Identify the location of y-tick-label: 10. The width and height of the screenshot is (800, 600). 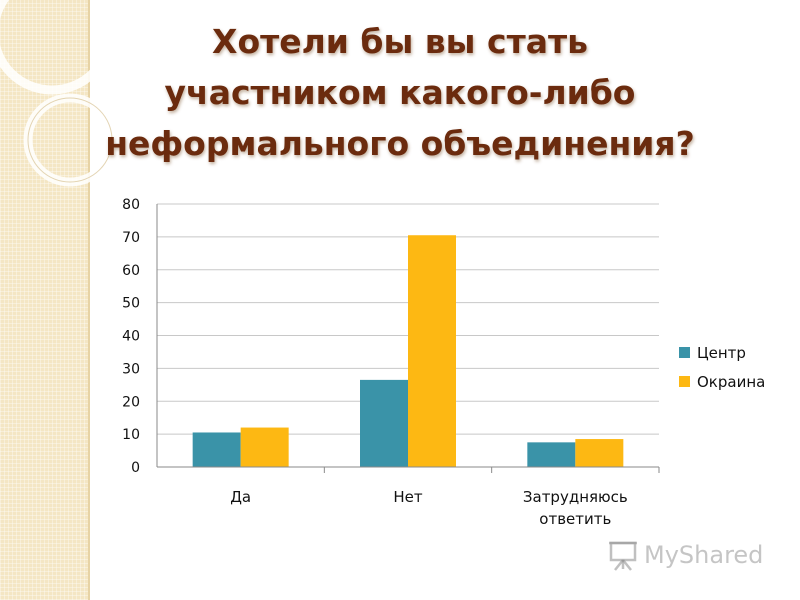
(131, 435).